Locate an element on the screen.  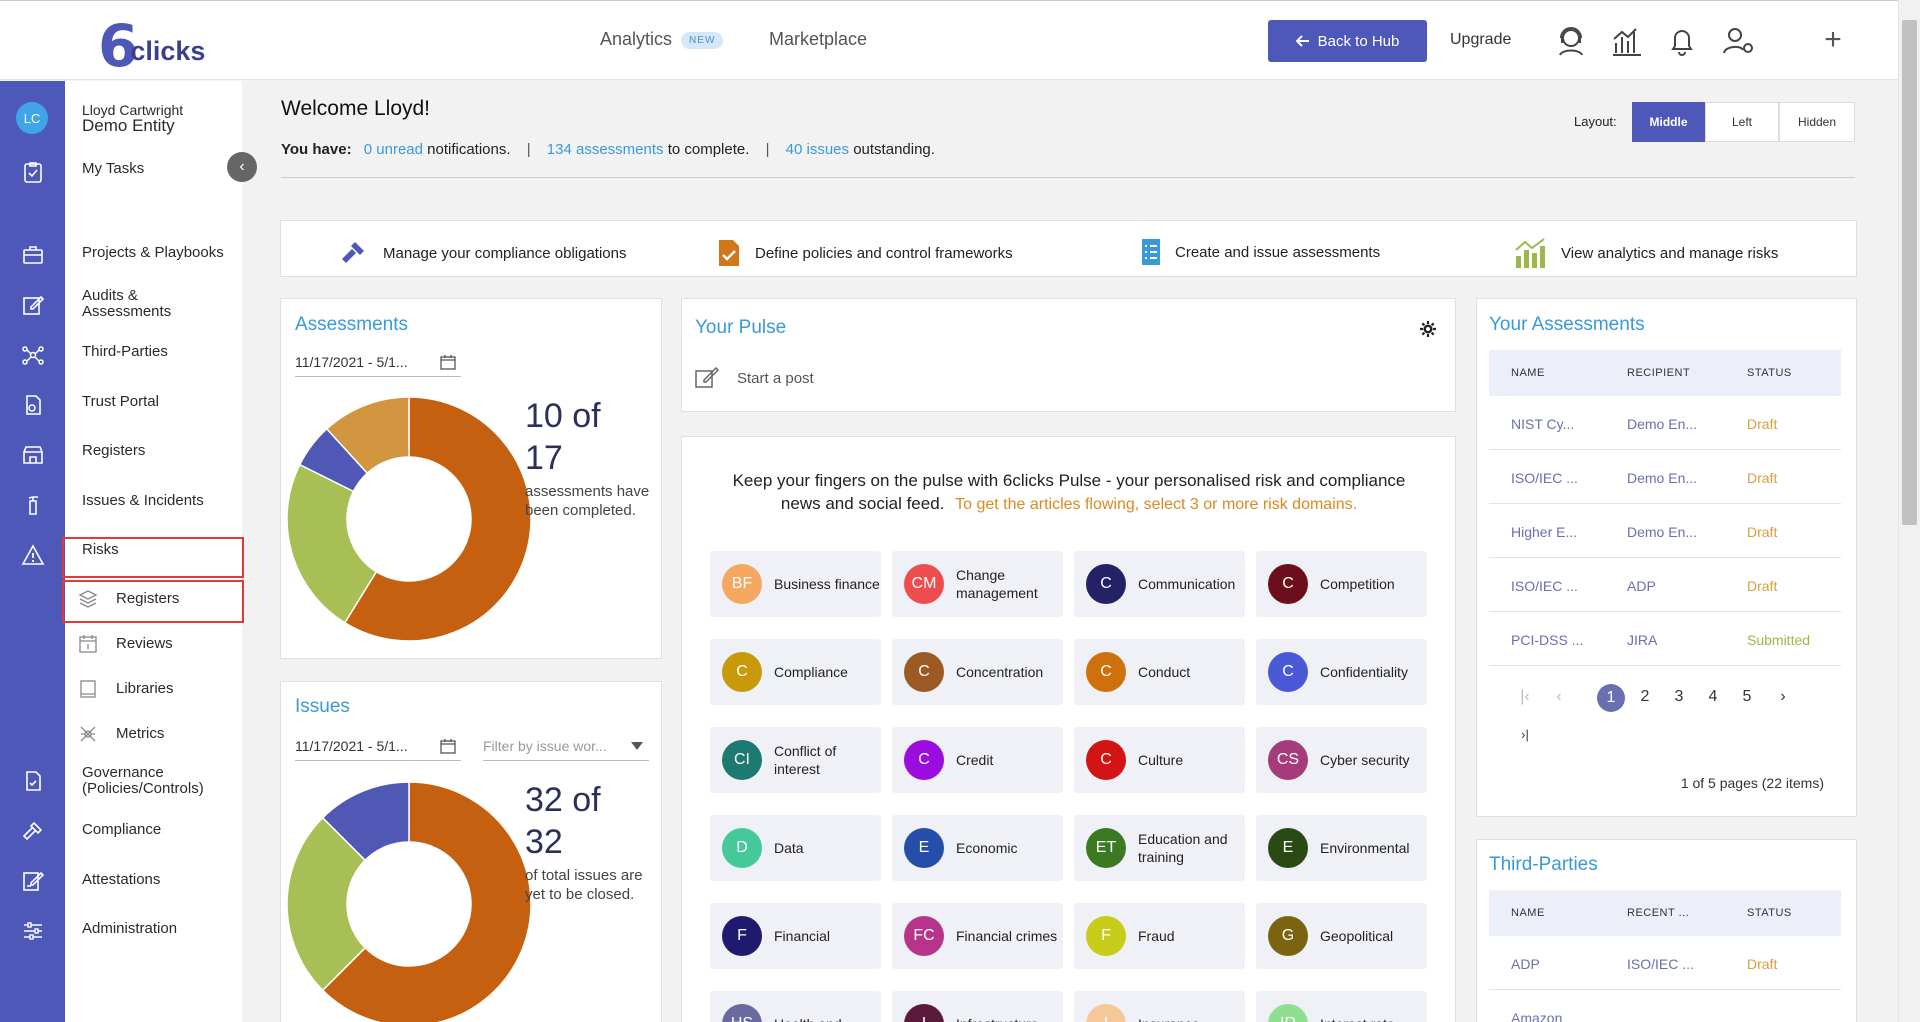
table-row: ADP ISO/IEC ... Draft is located at coordinates (1665, 963).